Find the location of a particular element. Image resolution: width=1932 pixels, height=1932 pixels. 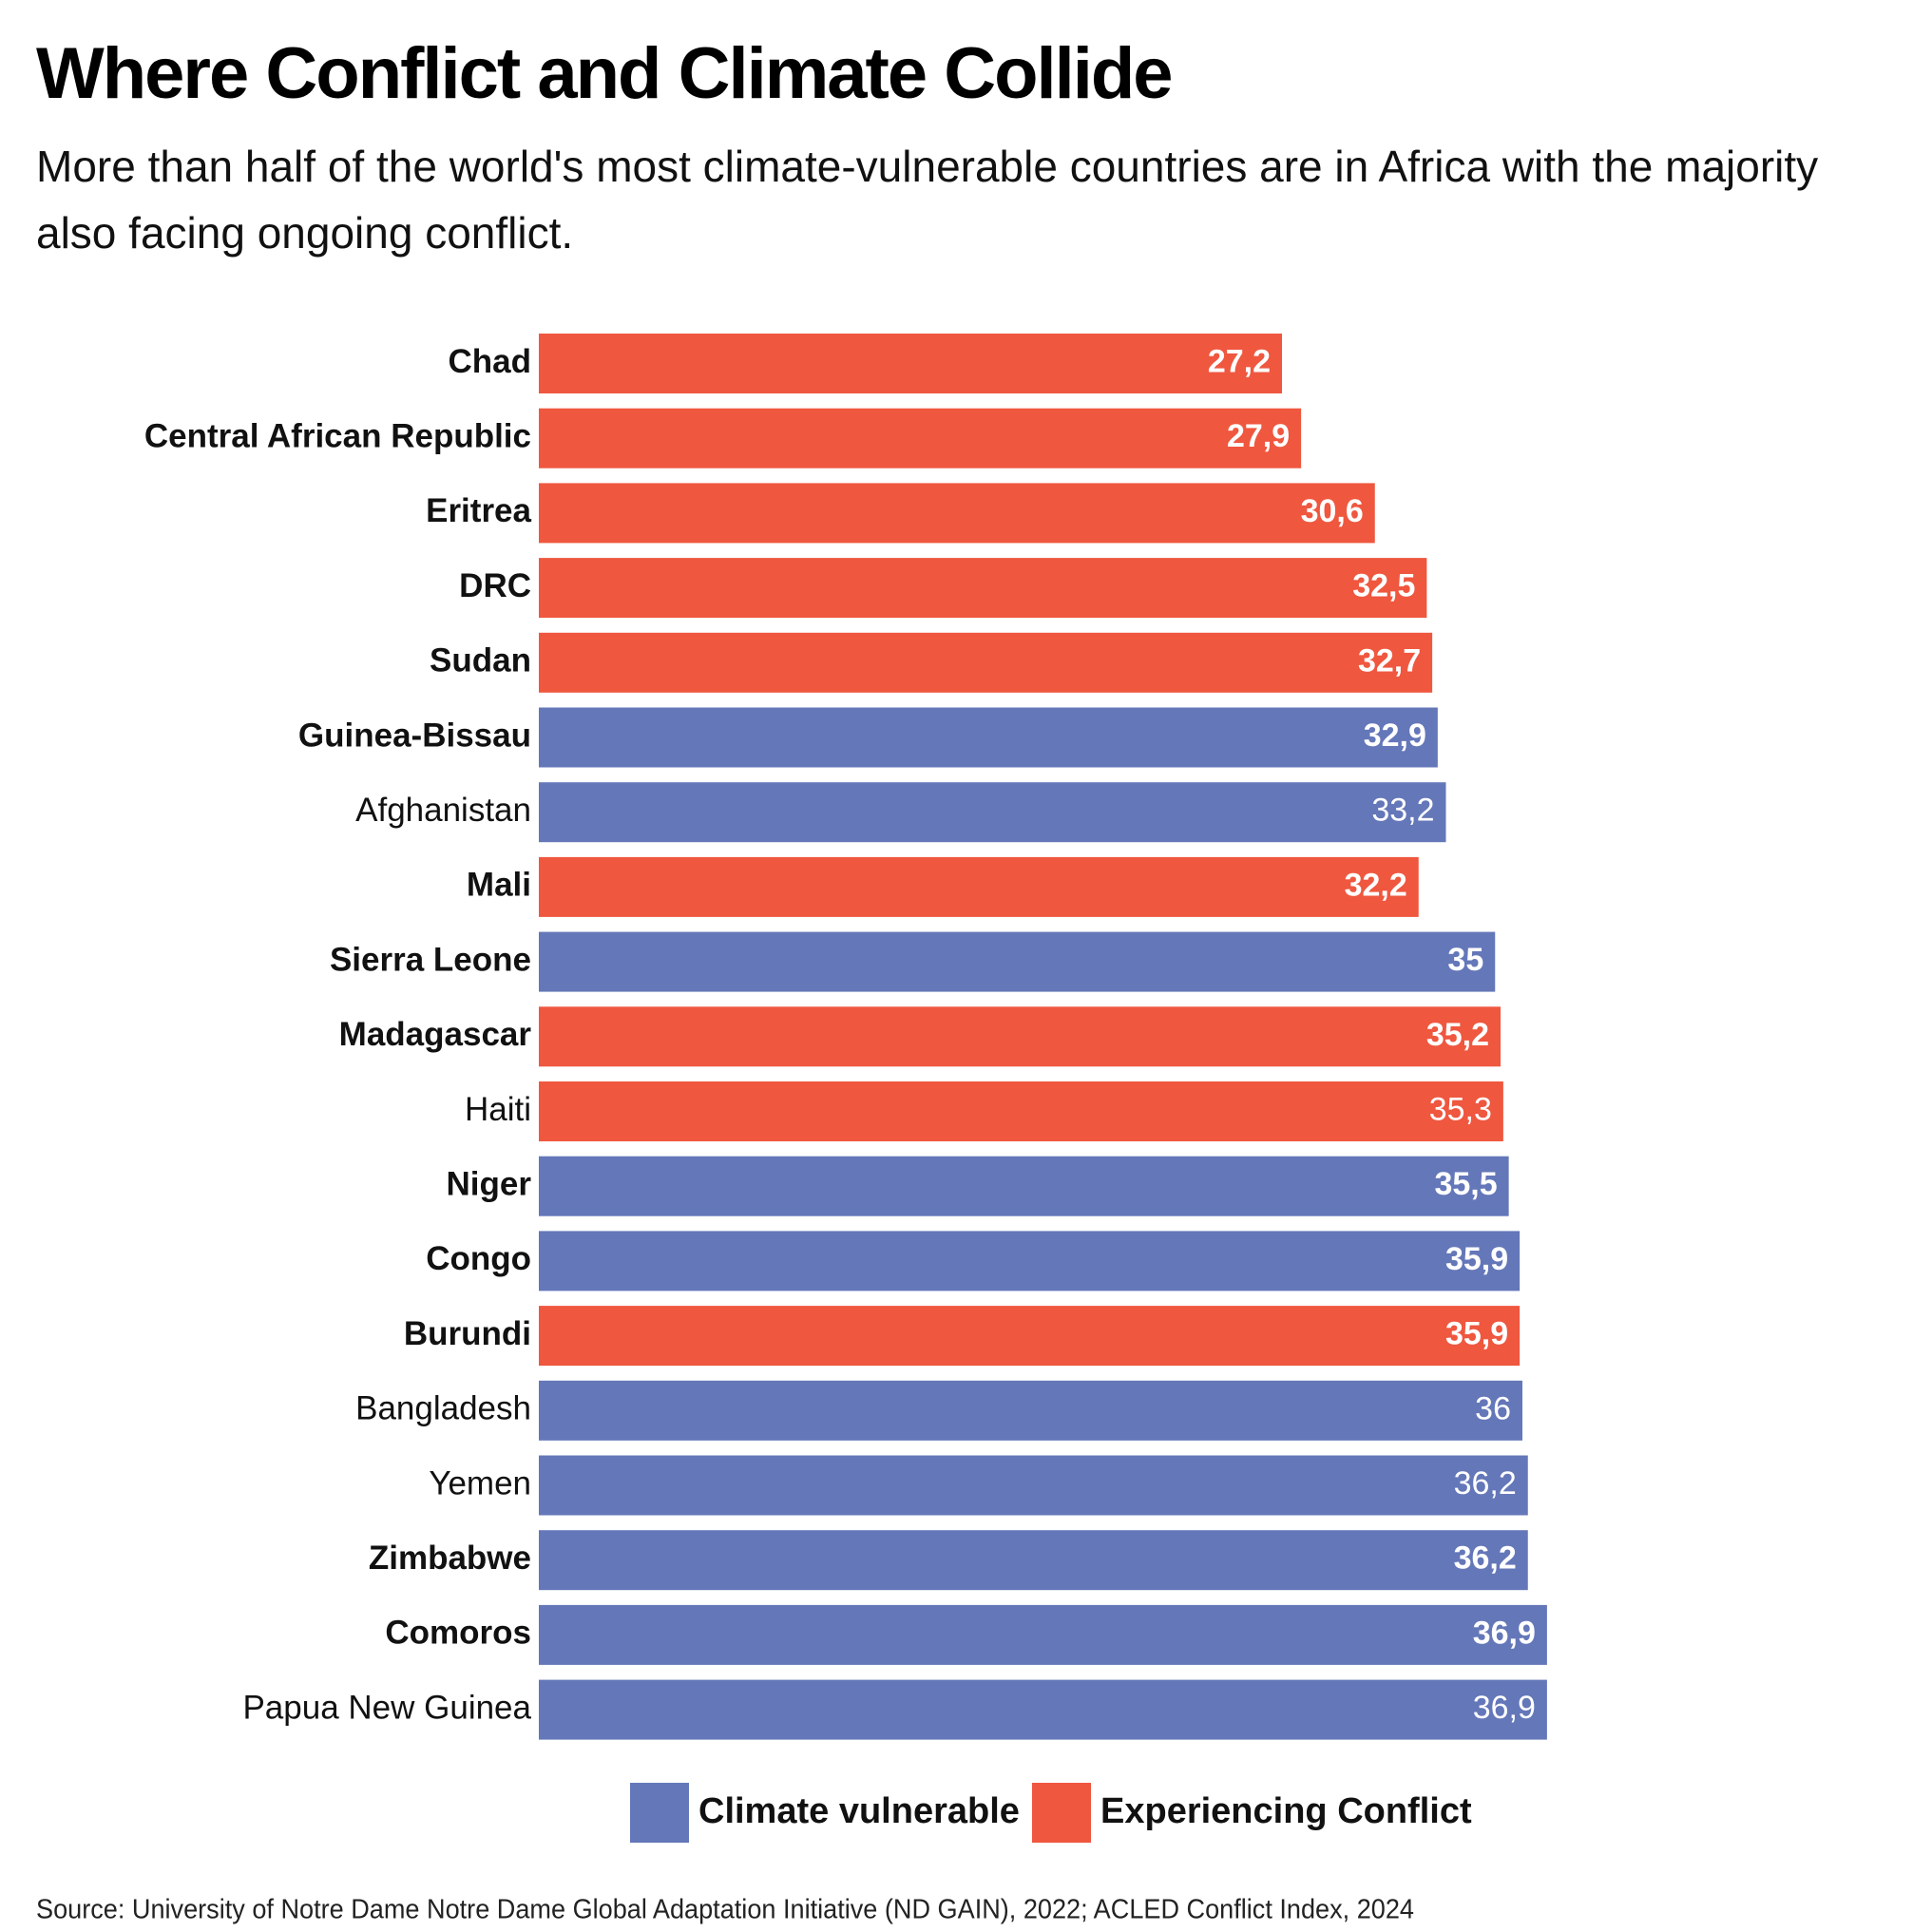

y-tick-label: Congo is located at coordinates (478, 1258).